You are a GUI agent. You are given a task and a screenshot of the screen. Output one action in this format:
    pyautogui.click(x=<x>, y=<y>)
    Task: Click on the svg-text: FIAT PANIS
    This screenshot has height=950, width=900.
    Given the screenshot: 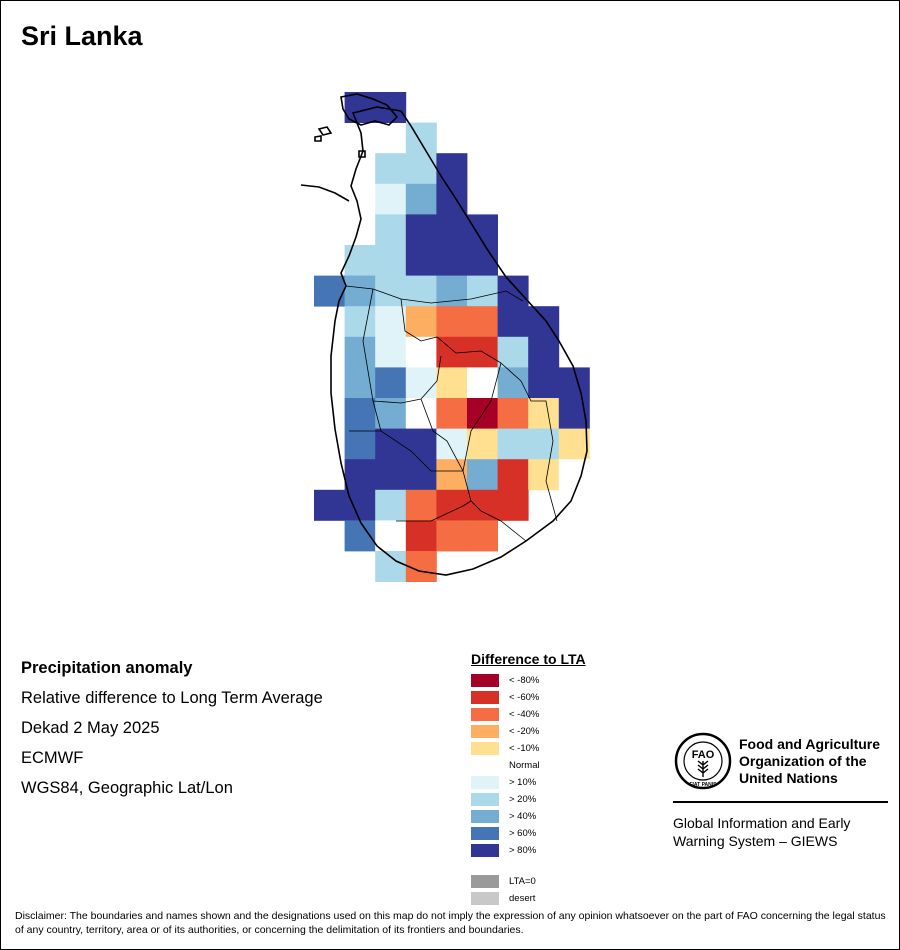 What is the action you would take?
    pyautogui.click(x=703, y=785)
    